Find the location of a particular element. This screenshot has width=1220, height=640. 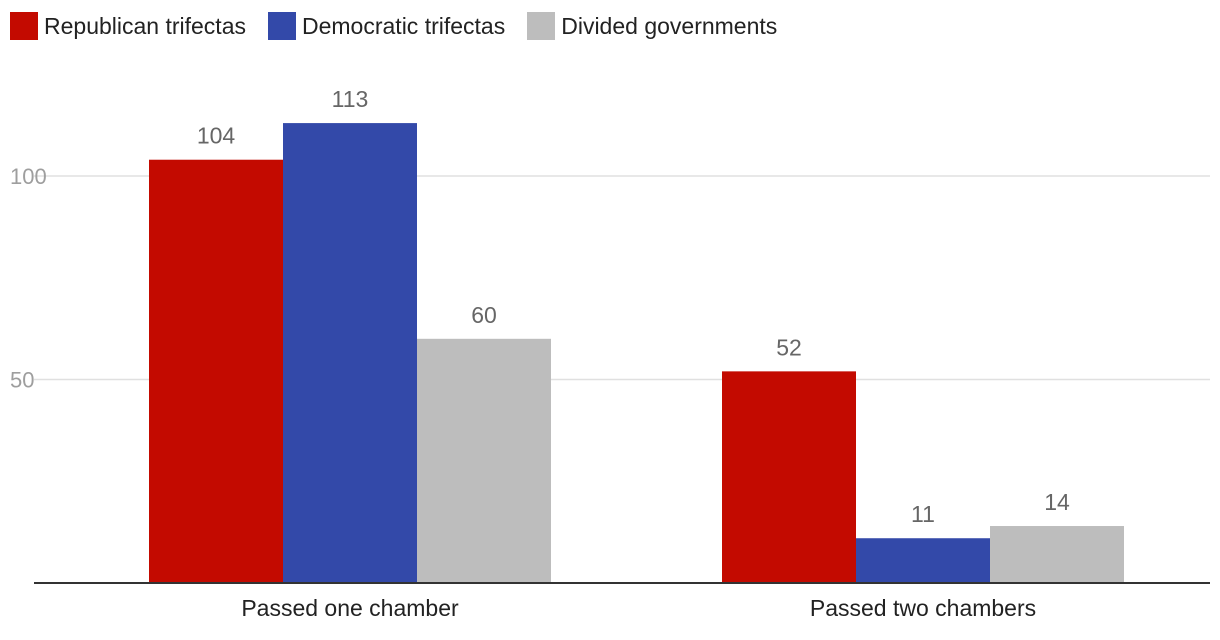

category-label: Passed one chamber is located at coordinates (350, 608).